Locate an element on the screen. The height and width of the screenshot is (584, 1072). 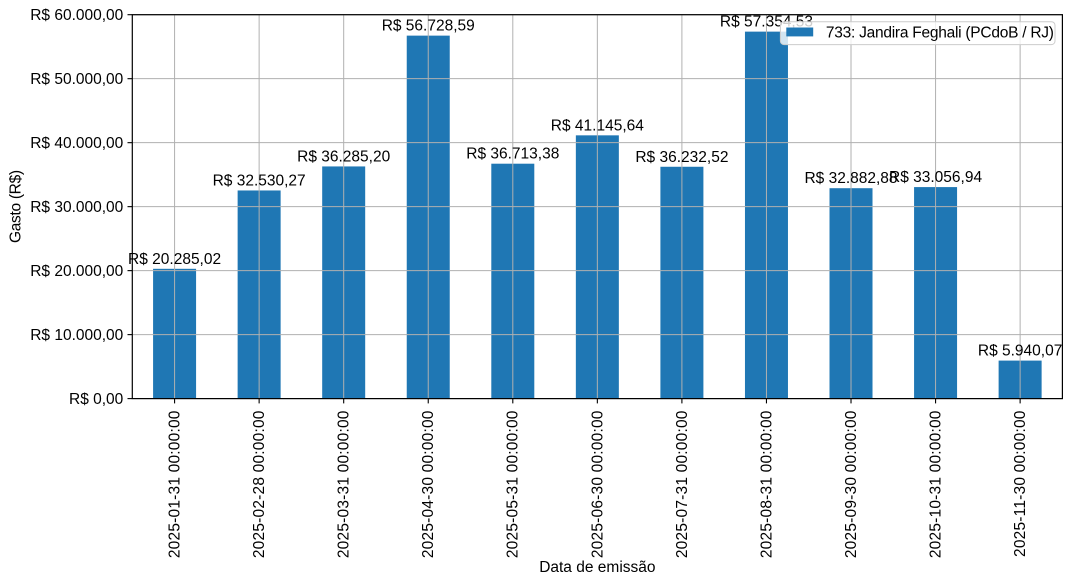
svg-text: R$ 32.530,27 is located at coordinates (259, 180).